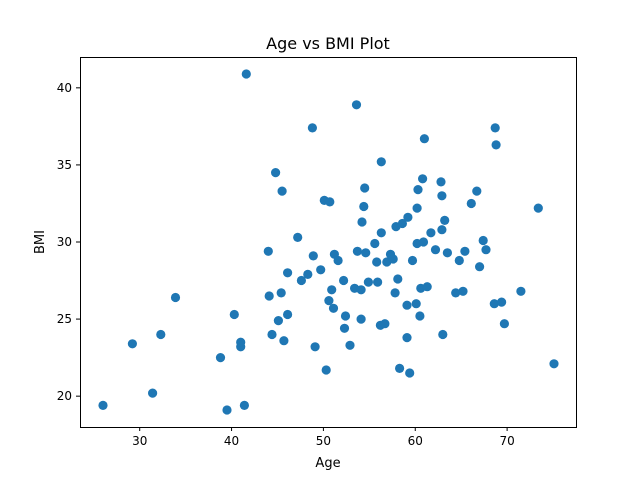  I want to click on x-tick-label: 30, so click(139, 441).